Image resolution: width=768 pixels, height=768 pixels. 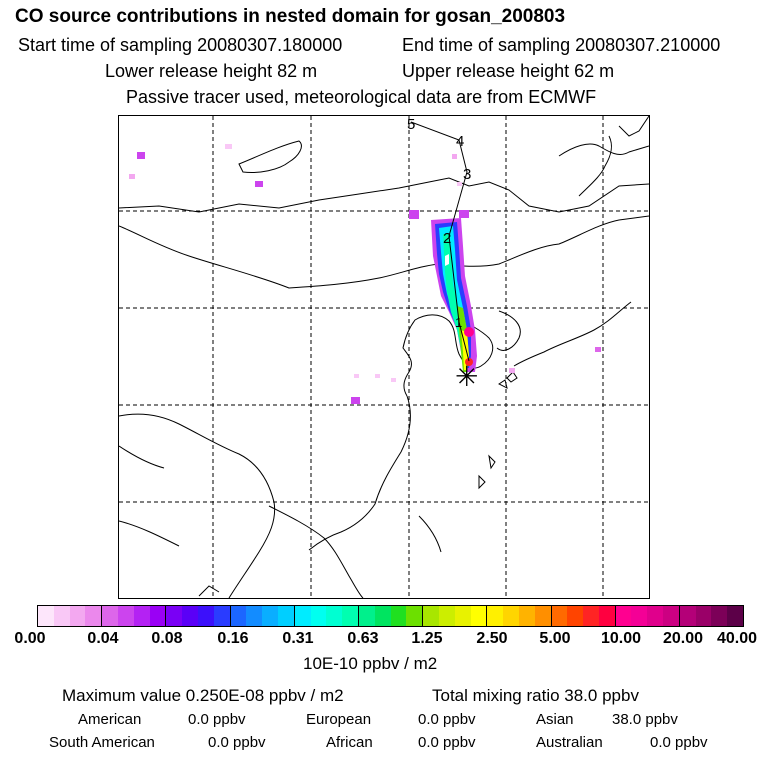 What do you see at coordinates (447, 742) in the screenshot?
I see `region-african-value: 0.0 ppbv` at bounding box center [447, 742].